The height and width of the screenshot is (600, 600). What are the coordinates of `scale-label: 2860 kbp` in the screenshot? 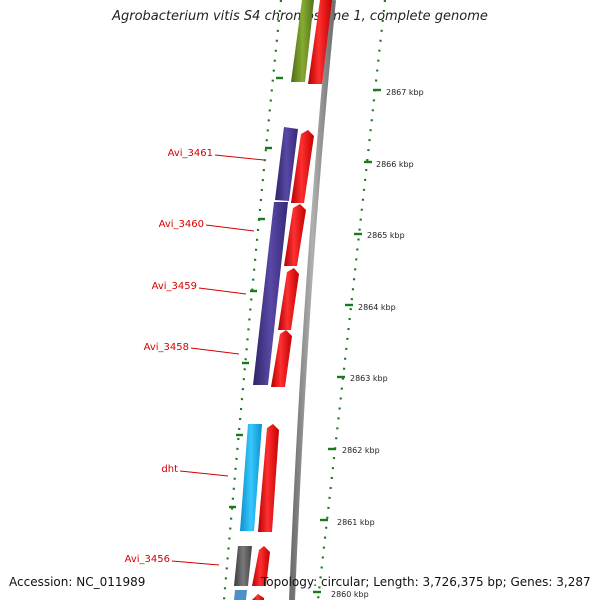 It's located at (350, 594).